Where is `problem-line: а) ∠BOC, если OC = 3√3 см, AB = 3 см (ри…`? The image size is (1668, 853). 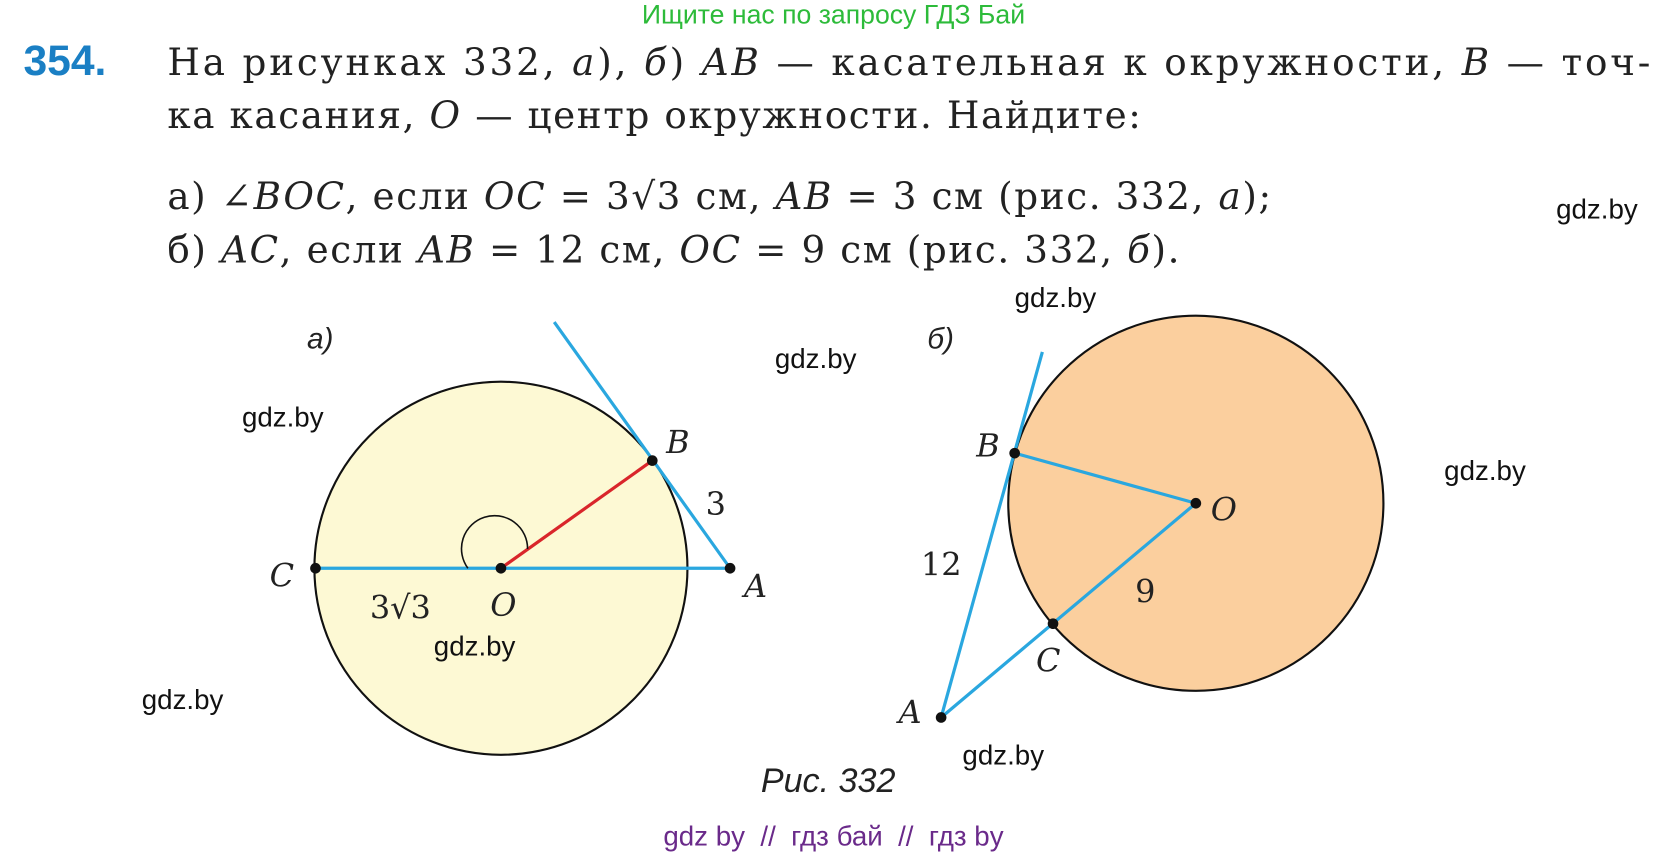 problem-line: а) ∠BOC, если OC = 3√3 см, AB = 3 см (ри… is located at coordinates (719, 196).